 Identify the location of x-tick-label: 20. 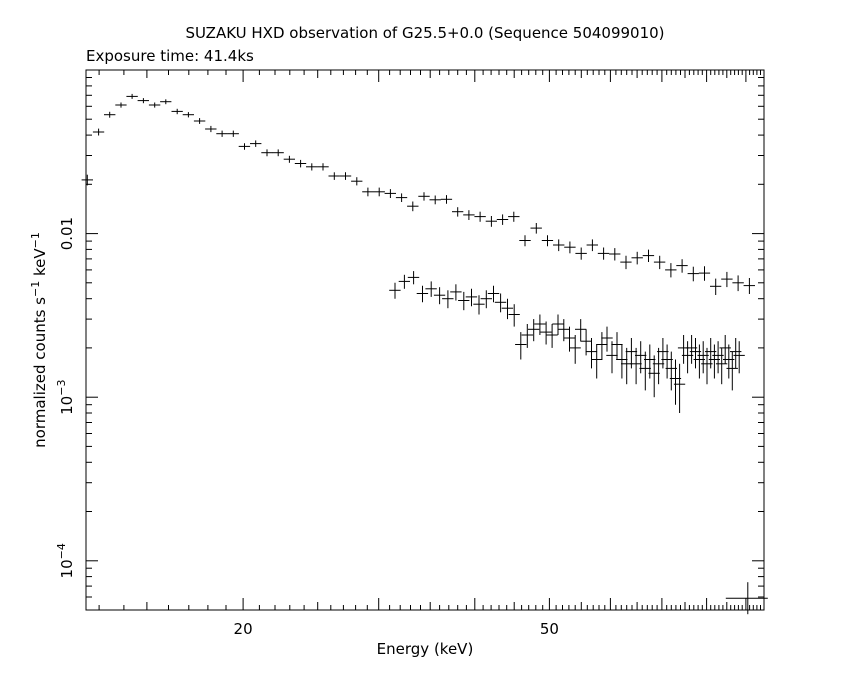
(243, 629).